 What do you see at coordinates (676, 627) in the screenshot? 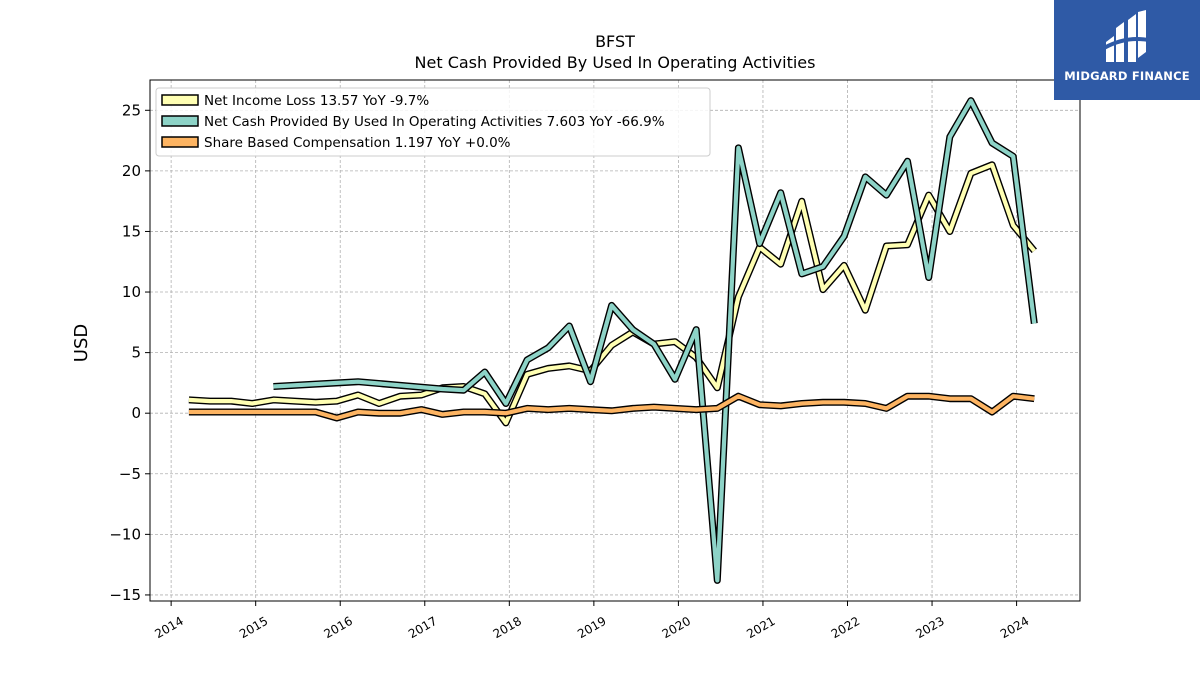
I see `x-tick-label: 2020` at bounding box center [676, 627].